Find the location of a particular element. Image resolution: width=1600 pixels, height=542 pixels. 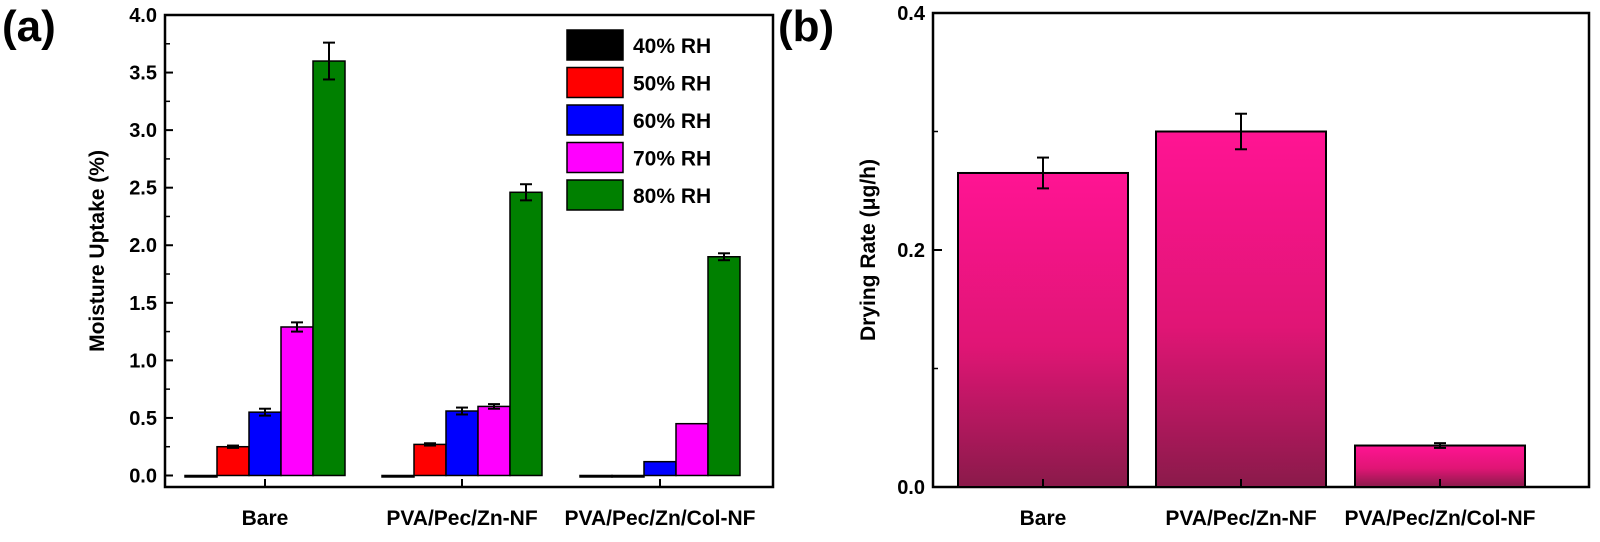

legend-label: 60% RH is located at coordinates (672, 121).